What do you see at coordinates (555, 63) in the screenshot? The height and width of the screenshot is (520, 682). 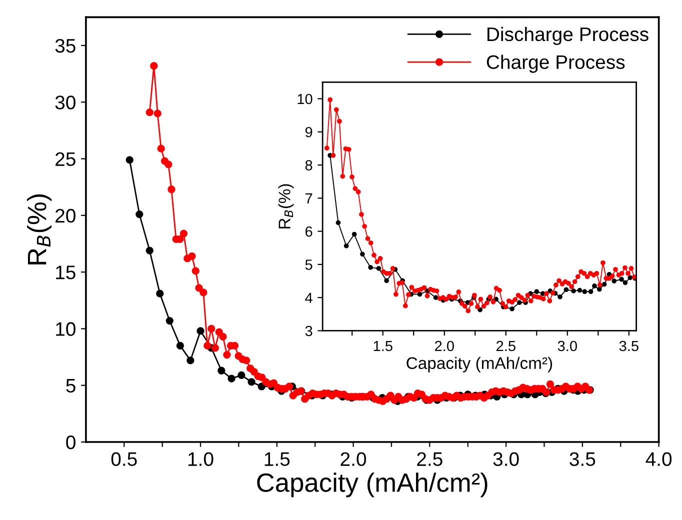 I see `legend-label: Charge Process` at bounding box center [555, 63].